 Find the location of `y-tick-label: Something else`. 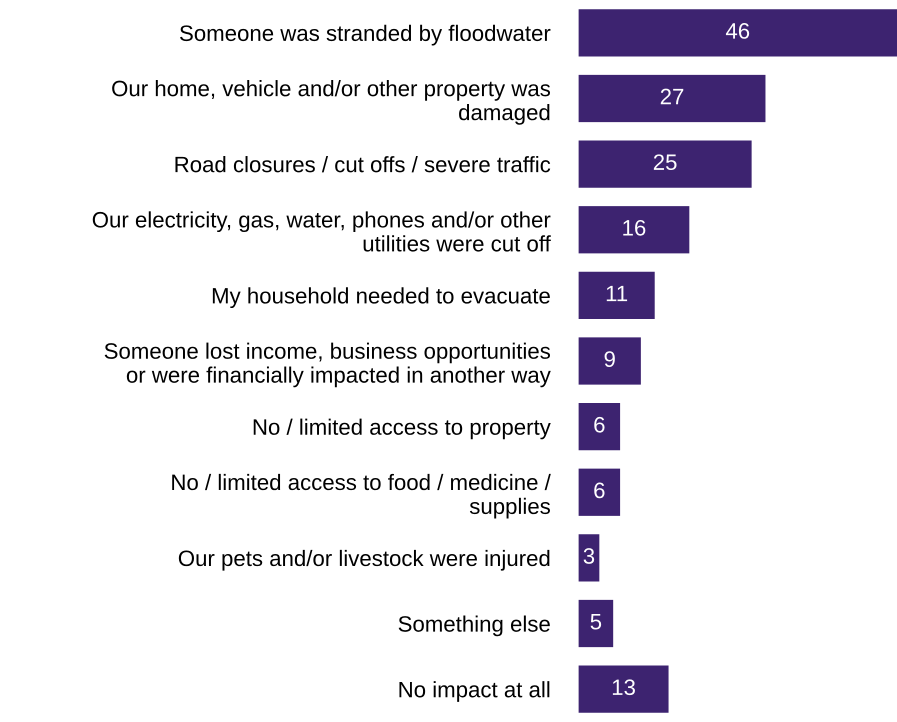

y-tick-label: Something else is located at coordinates (474, 625).